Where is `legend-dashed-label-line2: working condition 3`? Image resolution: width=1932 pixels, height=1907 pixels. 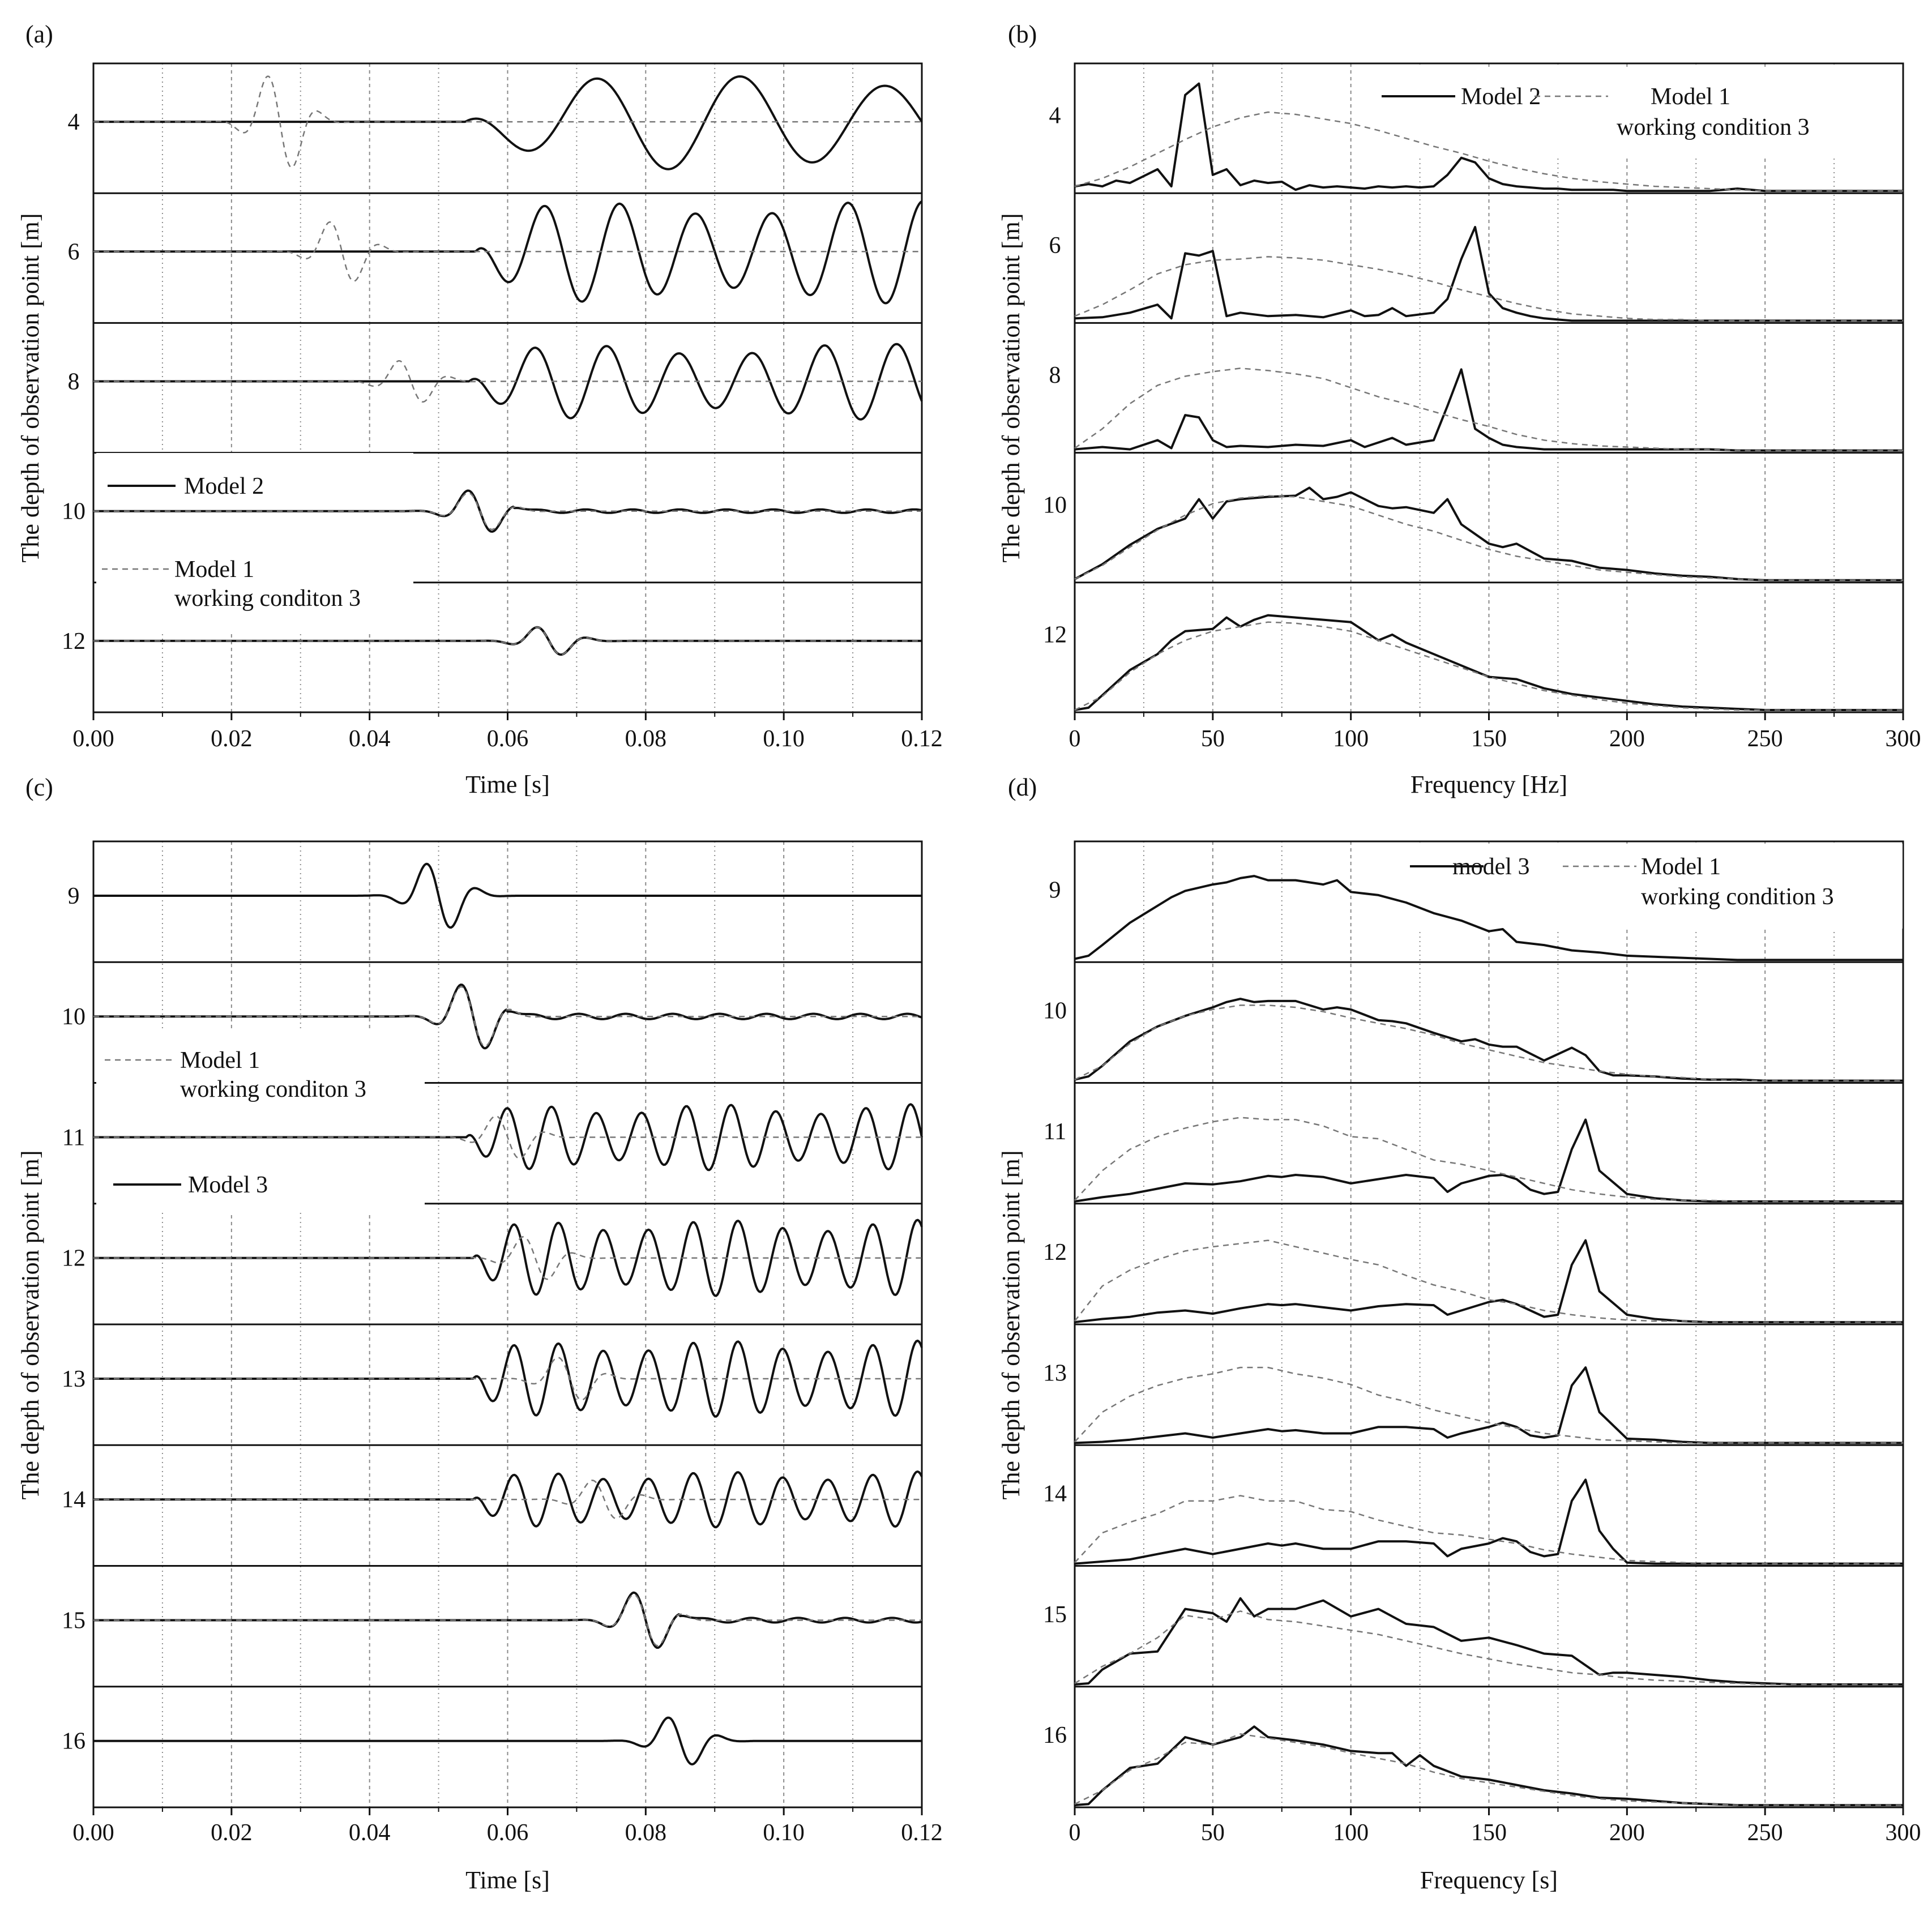
legend-dashed-label-line2: working condition 3 is located at coordinates (1738, 897).